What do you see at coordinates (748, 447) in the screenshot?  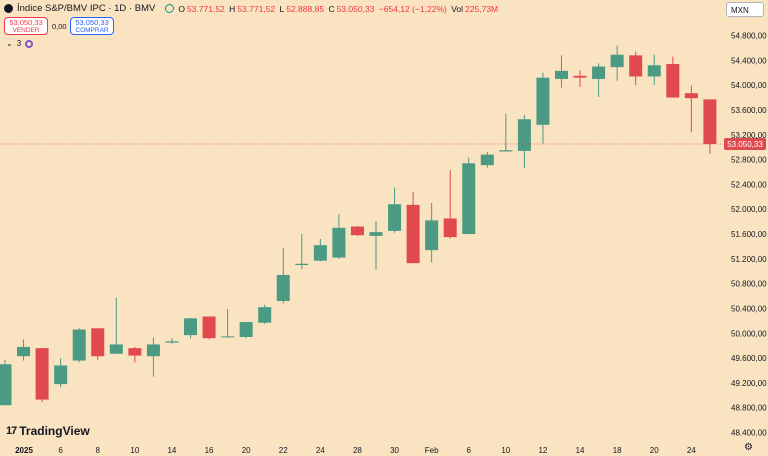 I see `gear-icon: ⚙` at bounding box center [748, 447].